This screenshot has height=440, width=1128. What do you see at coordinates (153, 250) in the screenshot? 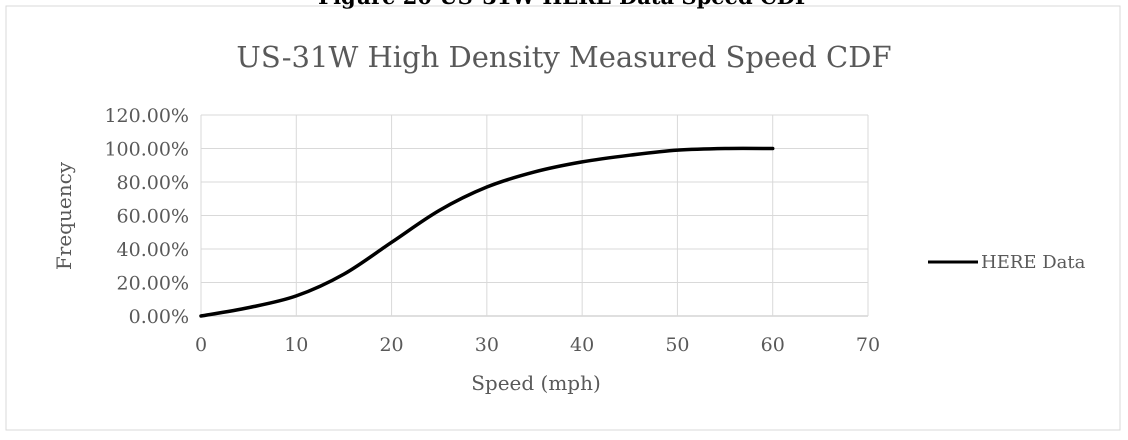
I see `y-tick-label: 40.00%` at bounding box center [153, 250].